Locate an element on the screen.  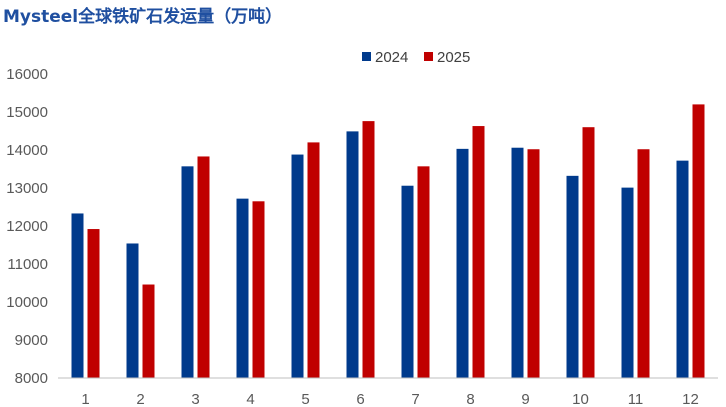
x-tick-label: 3 is located at coordinates (195, 399).